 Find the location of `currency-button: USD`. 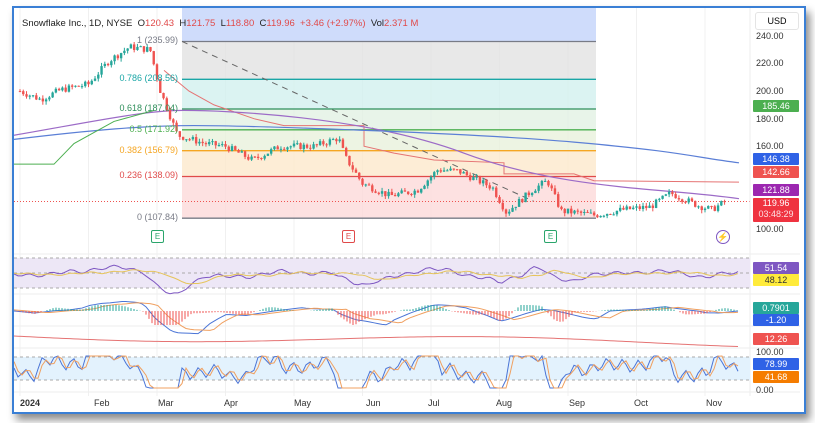

currency-button: USD is located at coordinates (777, 21).